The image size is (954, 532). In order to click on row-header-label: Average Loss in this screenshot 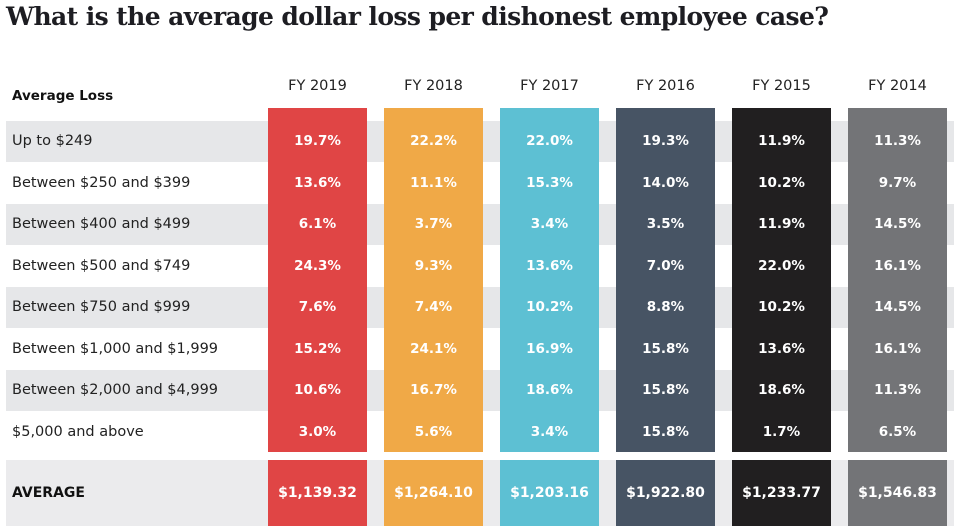, I will do `click(63, 96)`.